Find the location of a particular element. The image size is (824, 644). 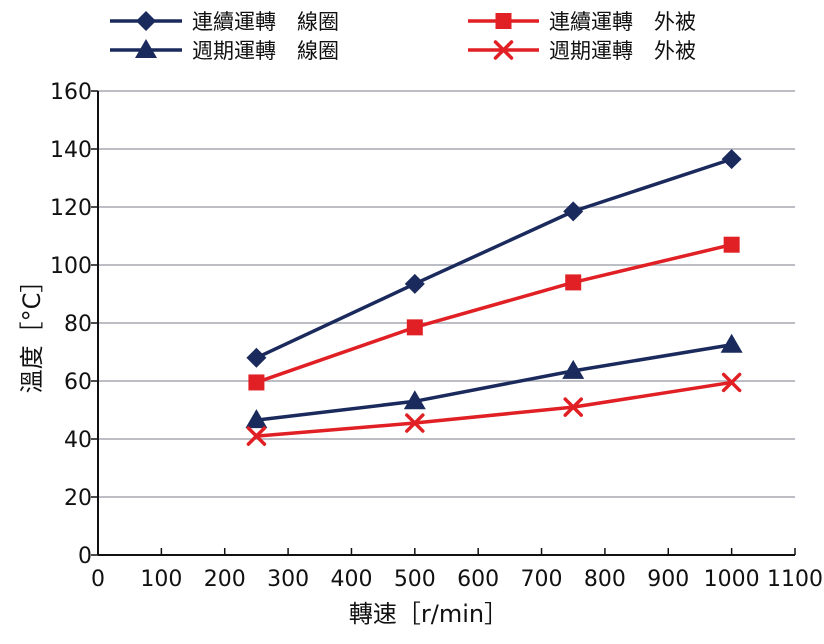

legend-label: 週期運轉 外被 is located at coordinates (622, 51).